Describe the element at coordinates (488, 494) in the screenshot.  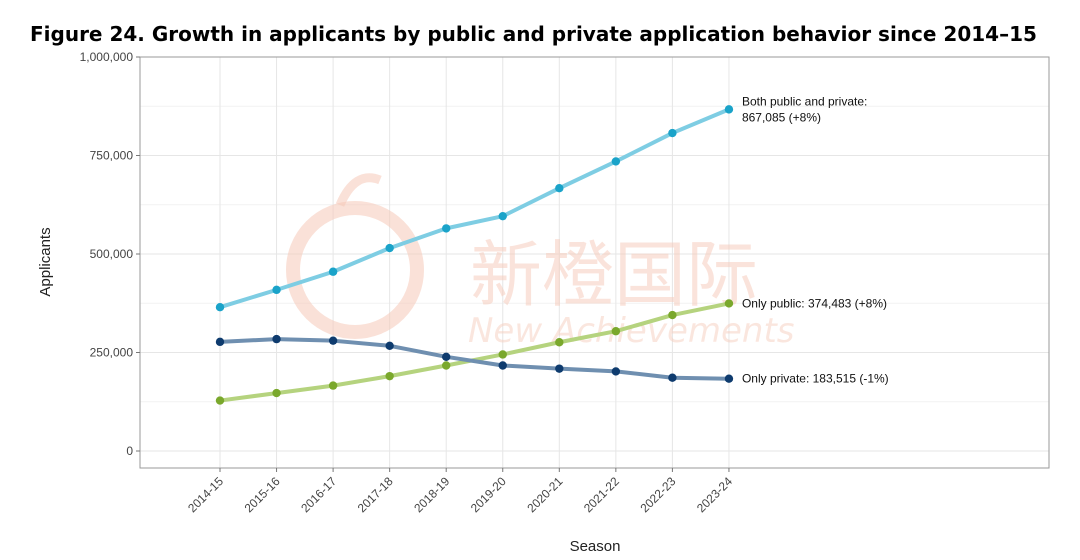
I see `x-tick-label: 2019-20` at that location.